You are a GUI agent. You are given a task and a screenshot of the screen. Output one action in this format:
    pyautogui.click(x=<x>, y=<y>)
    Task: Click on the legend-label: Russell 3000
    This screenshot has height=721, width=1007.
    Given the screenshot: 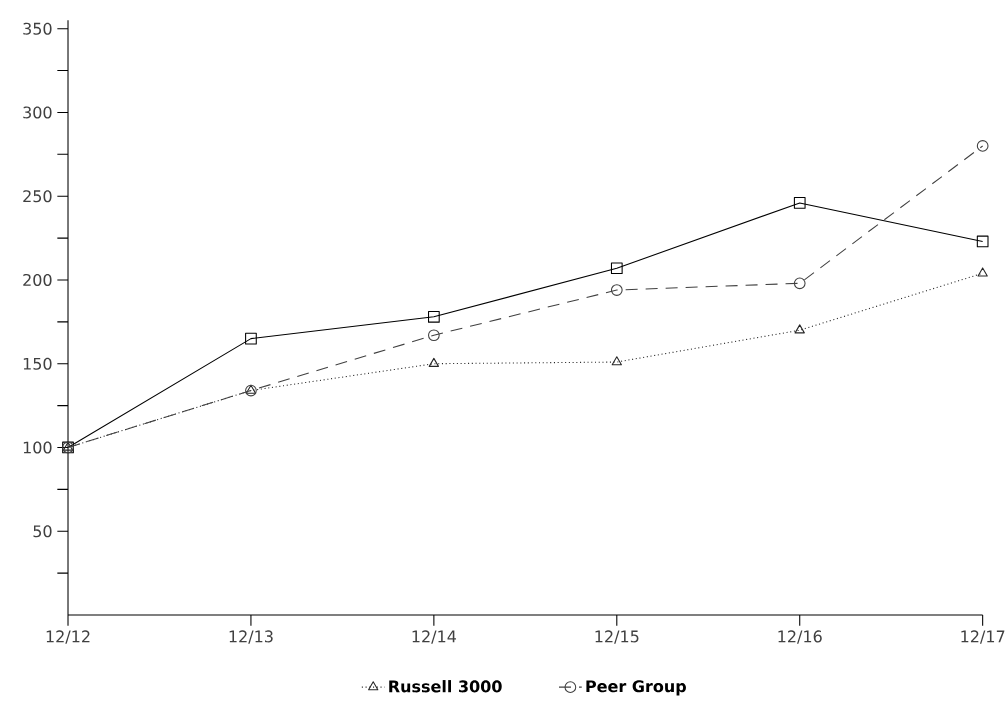 What is the action you would take?
    pyautogui.click(x=445, y=686)
    